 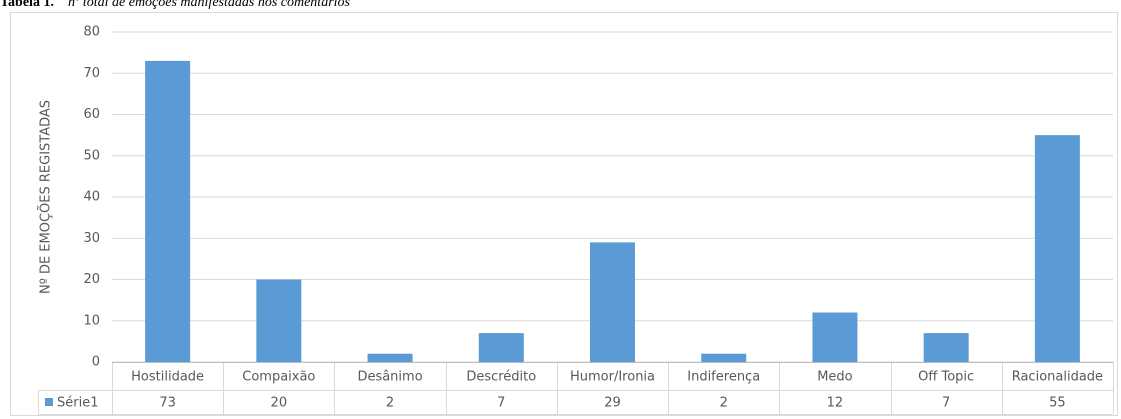 What do you see at coordinates (91, 320) in the screenshot?
I see `y-tick-label: 10` at bounding box center [91, 320].